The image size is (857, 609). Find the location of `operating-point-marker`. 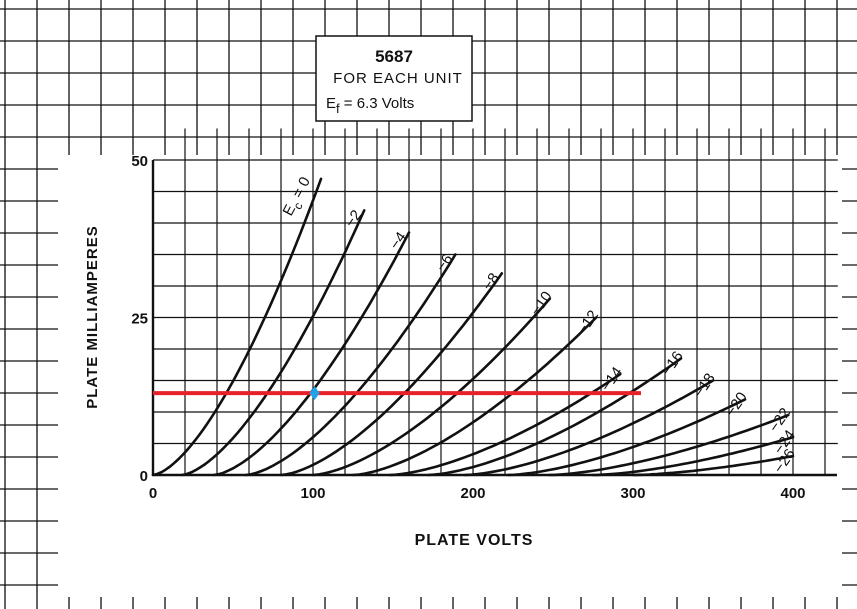

operating-point-marker is located at coordinates (314, 393).